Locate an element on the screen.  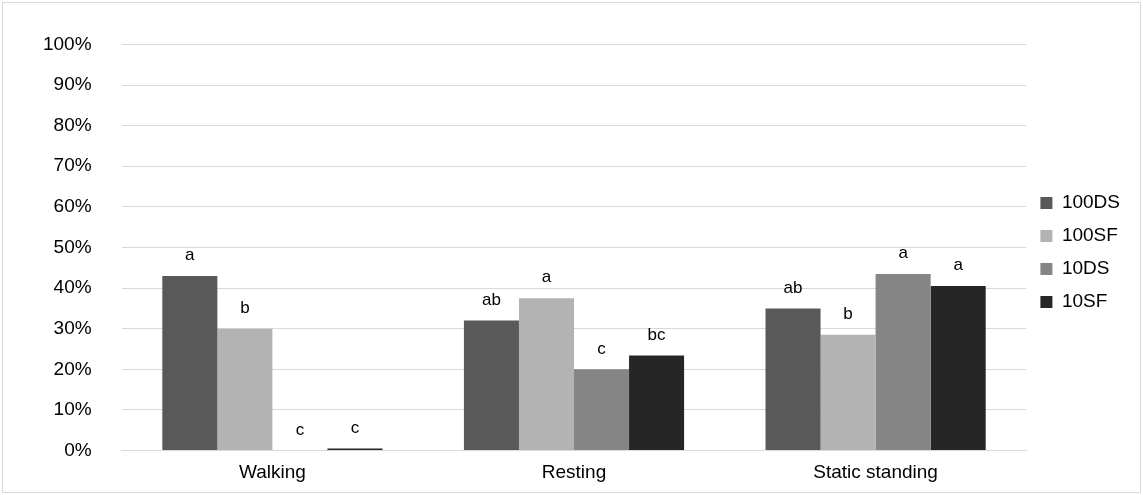
annotation: bc is located at coordinates (657, 334).